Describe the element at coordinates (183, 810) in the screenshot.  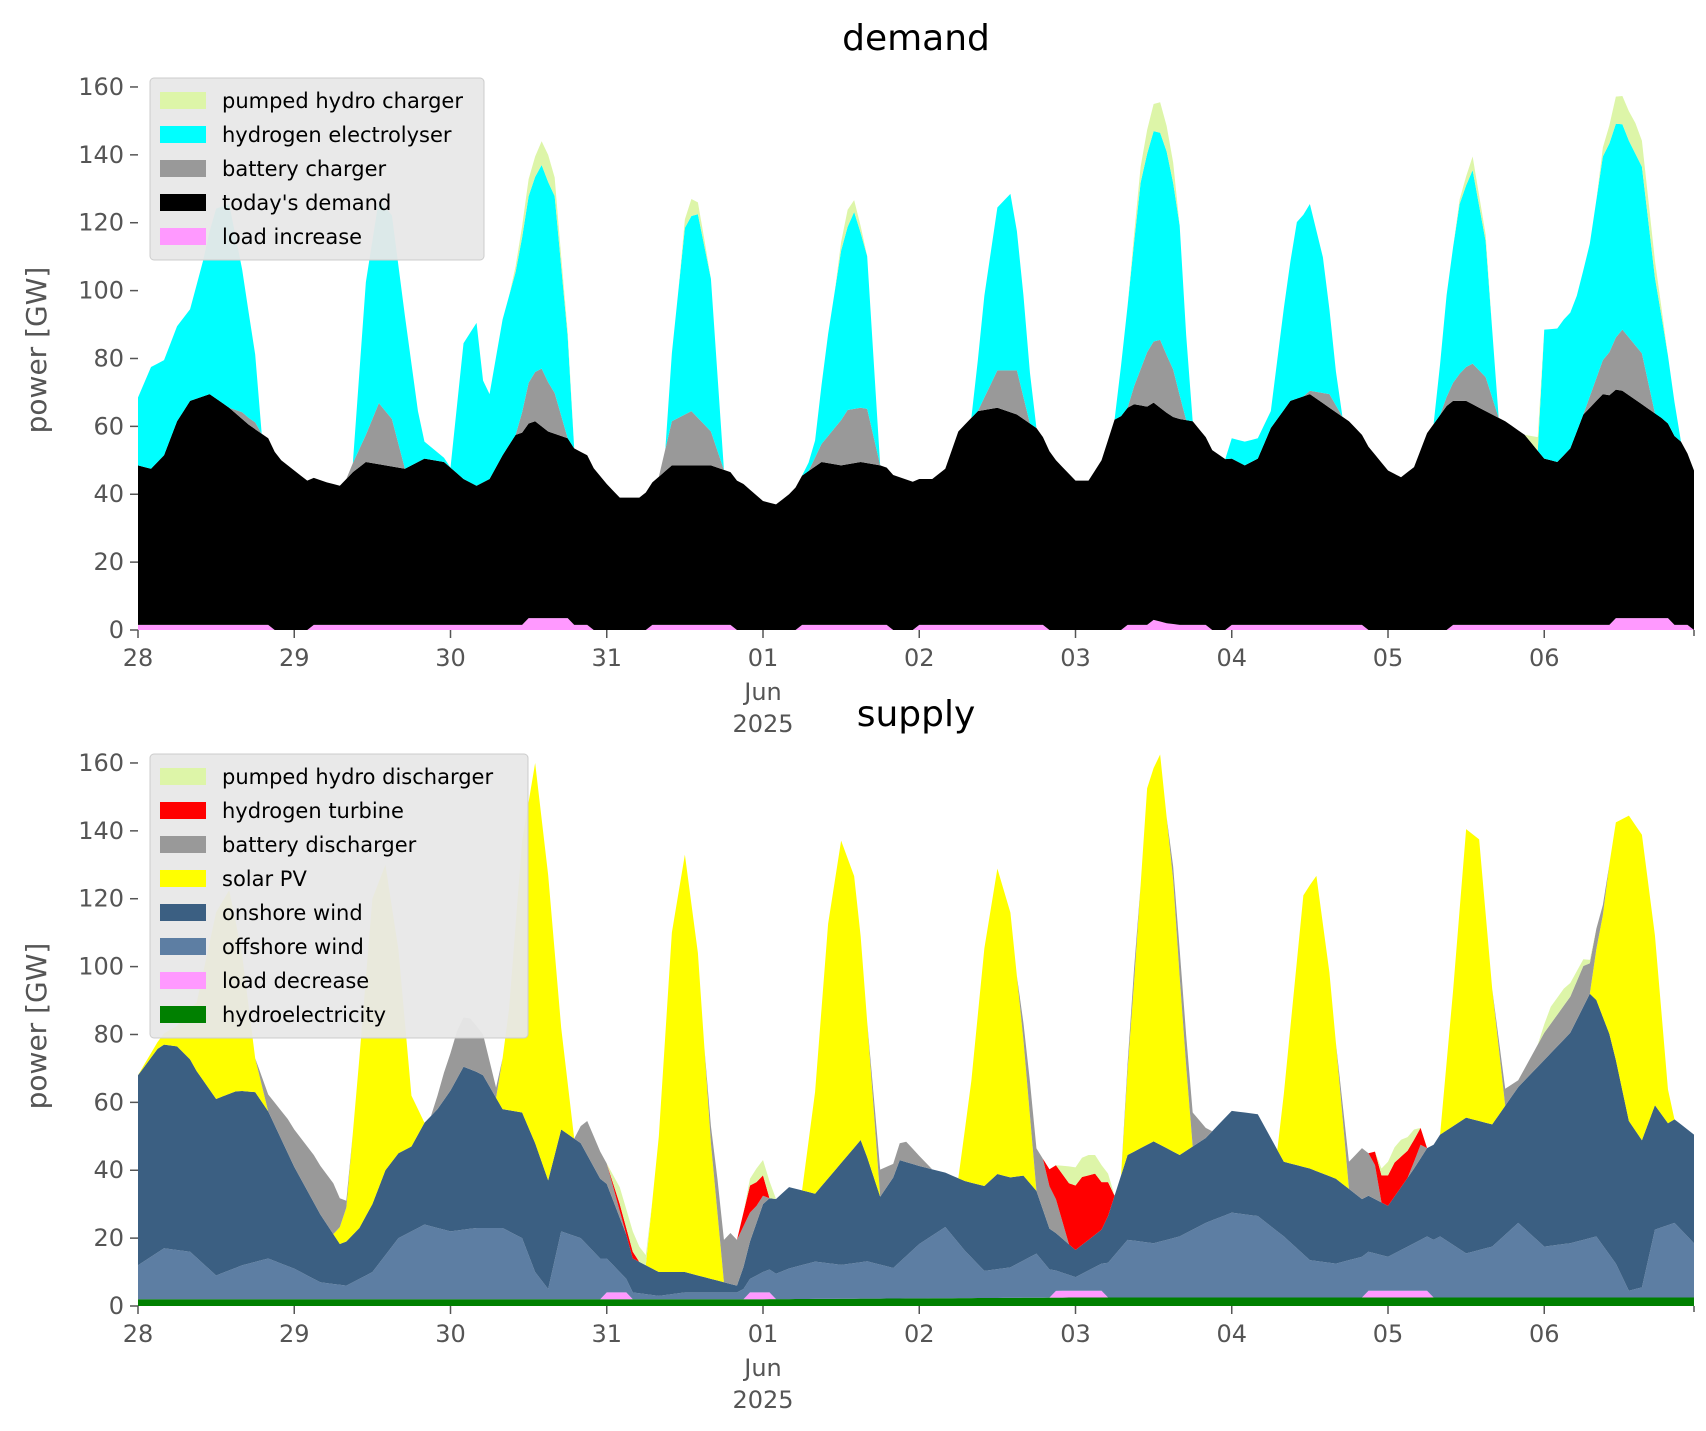
I see `legend-swatch-hydrogen-turbine` at that location.